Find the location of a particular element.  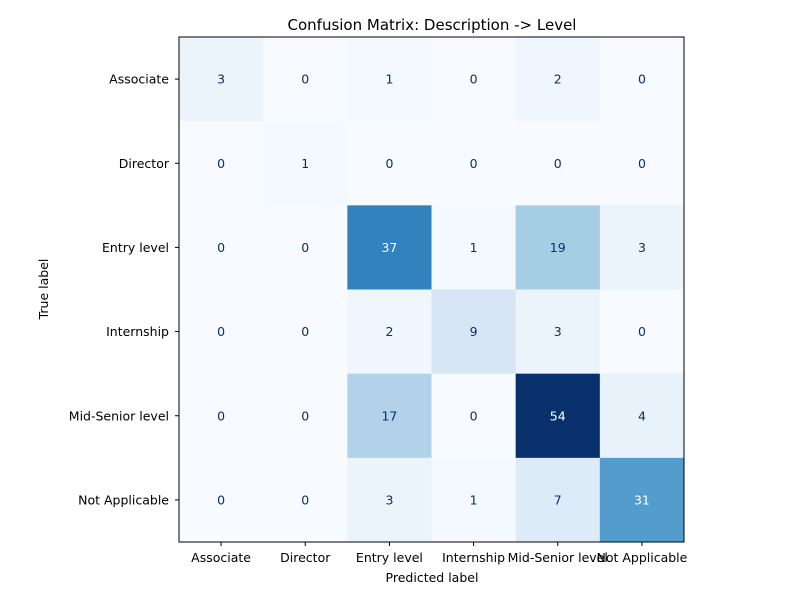

y-tick-label: Not Applicable is located at coordinates (123, 499).